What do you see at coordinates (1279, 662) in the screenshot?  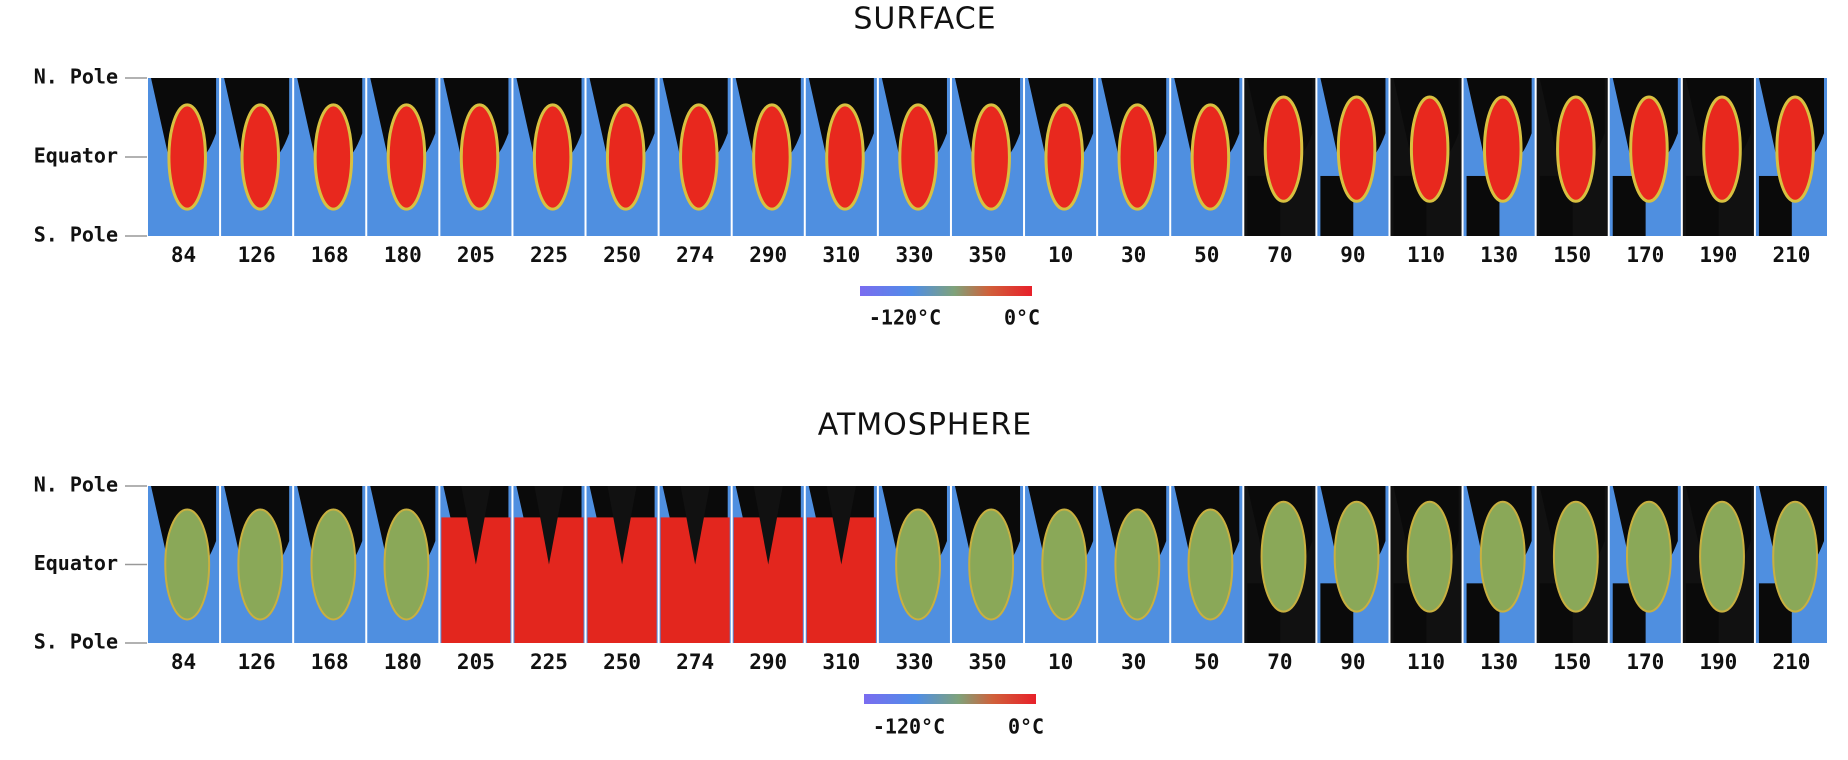 I see `strip-label: 70` at bounding box center [1279, 662].